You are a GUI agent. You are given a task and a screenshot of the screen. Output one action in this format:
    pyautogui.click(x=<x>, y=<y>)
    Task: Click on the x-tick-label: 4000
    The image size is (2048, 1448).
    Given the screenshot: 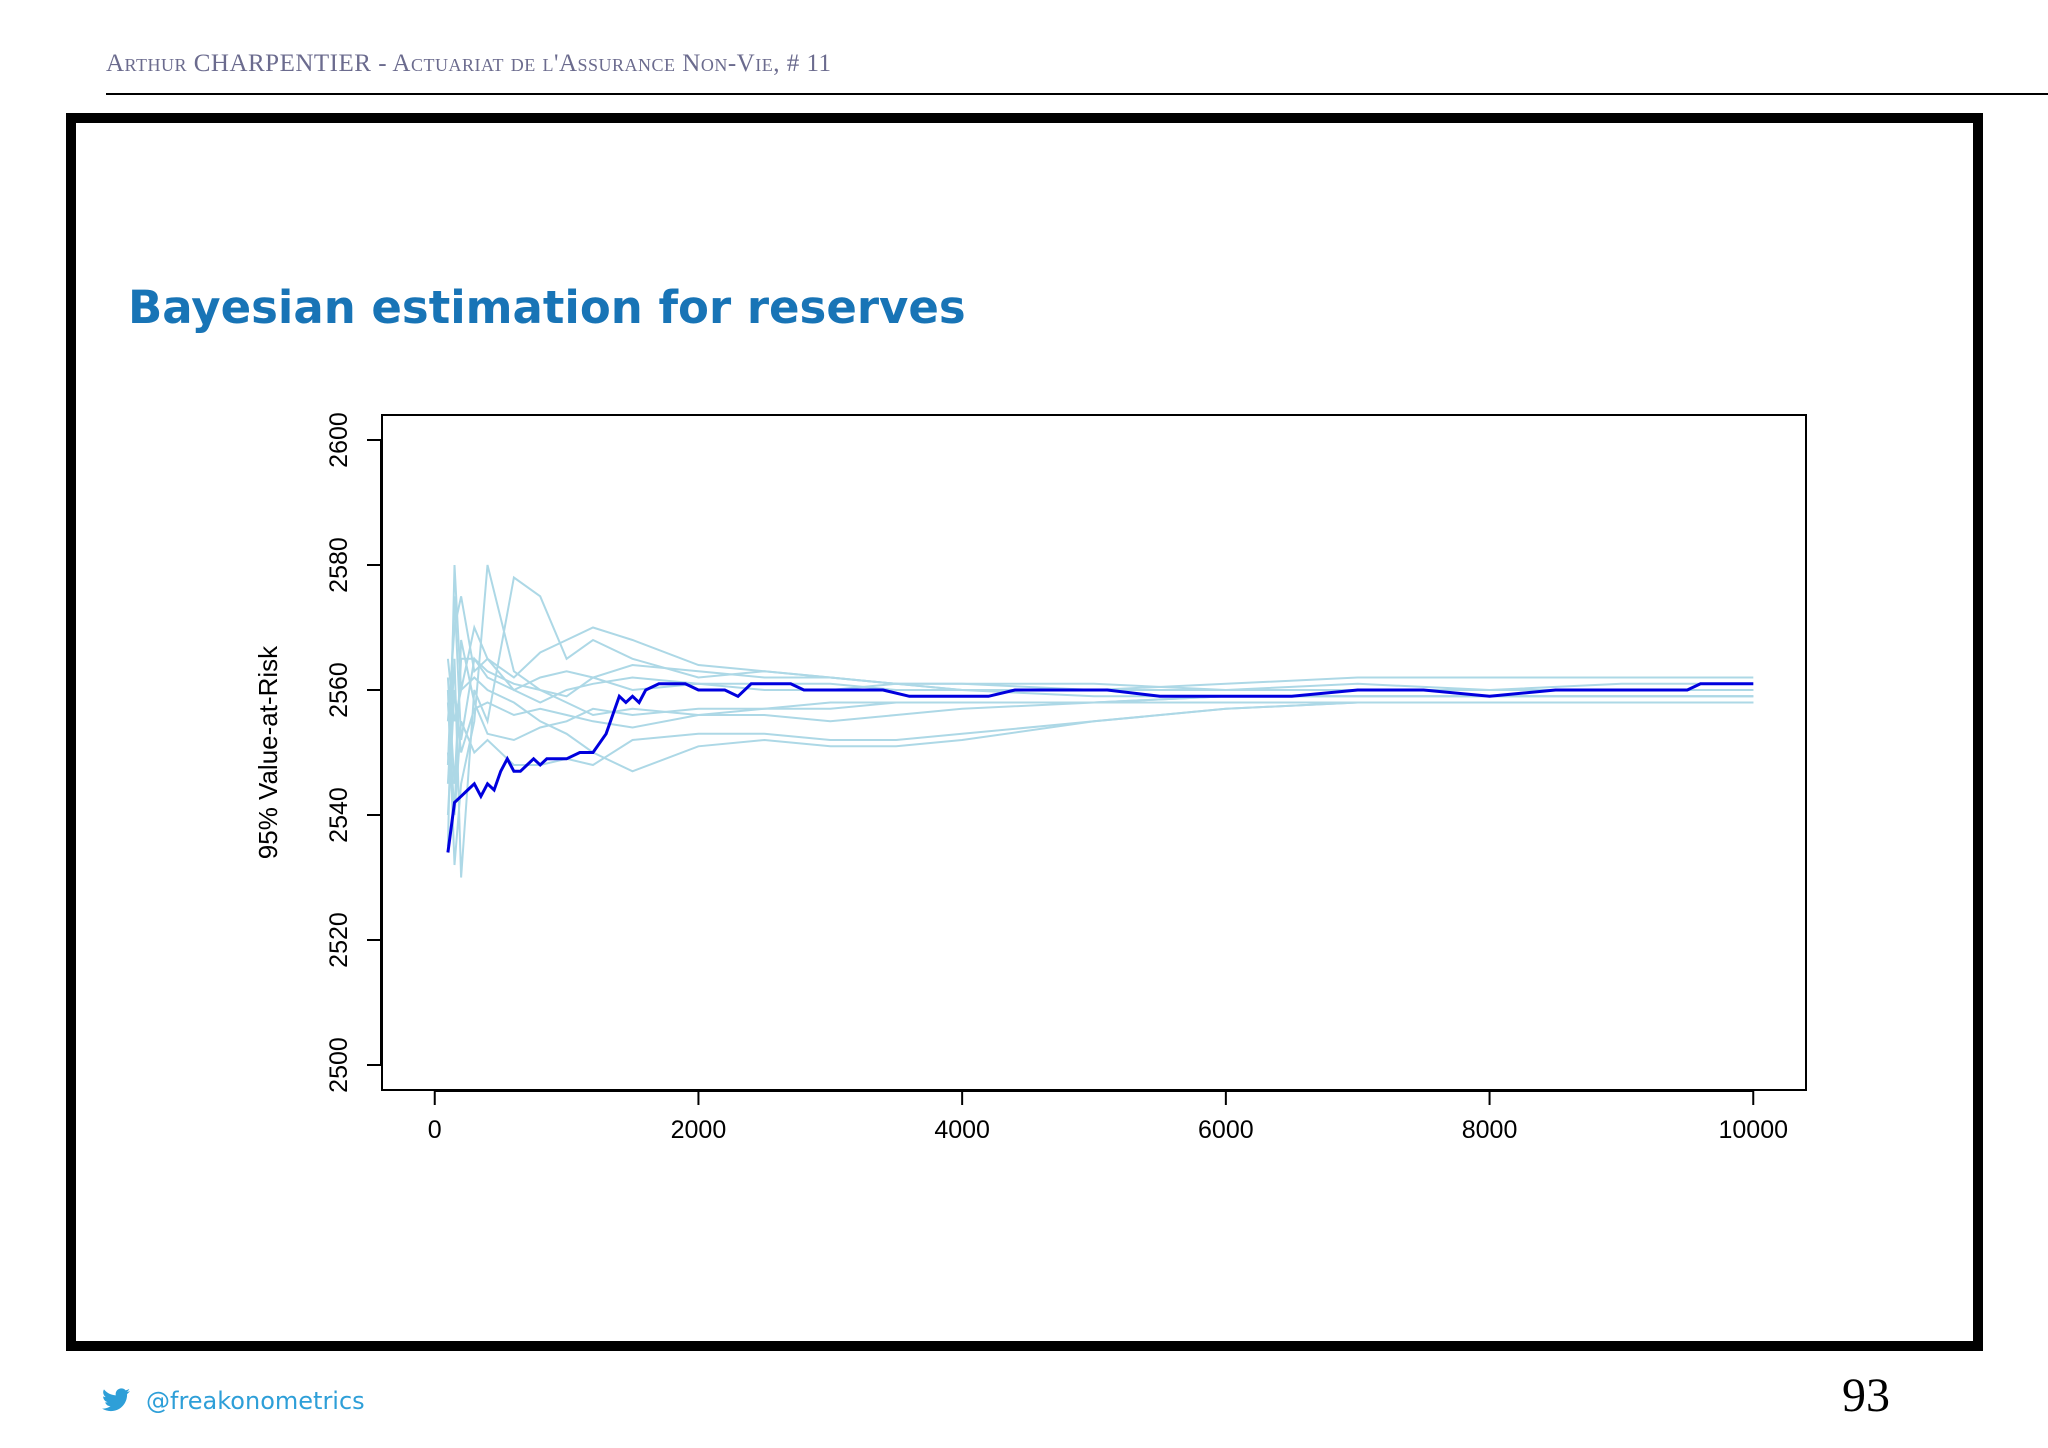 What is the action you would take?
    pyautogui.click(x=962, y=1130)
    